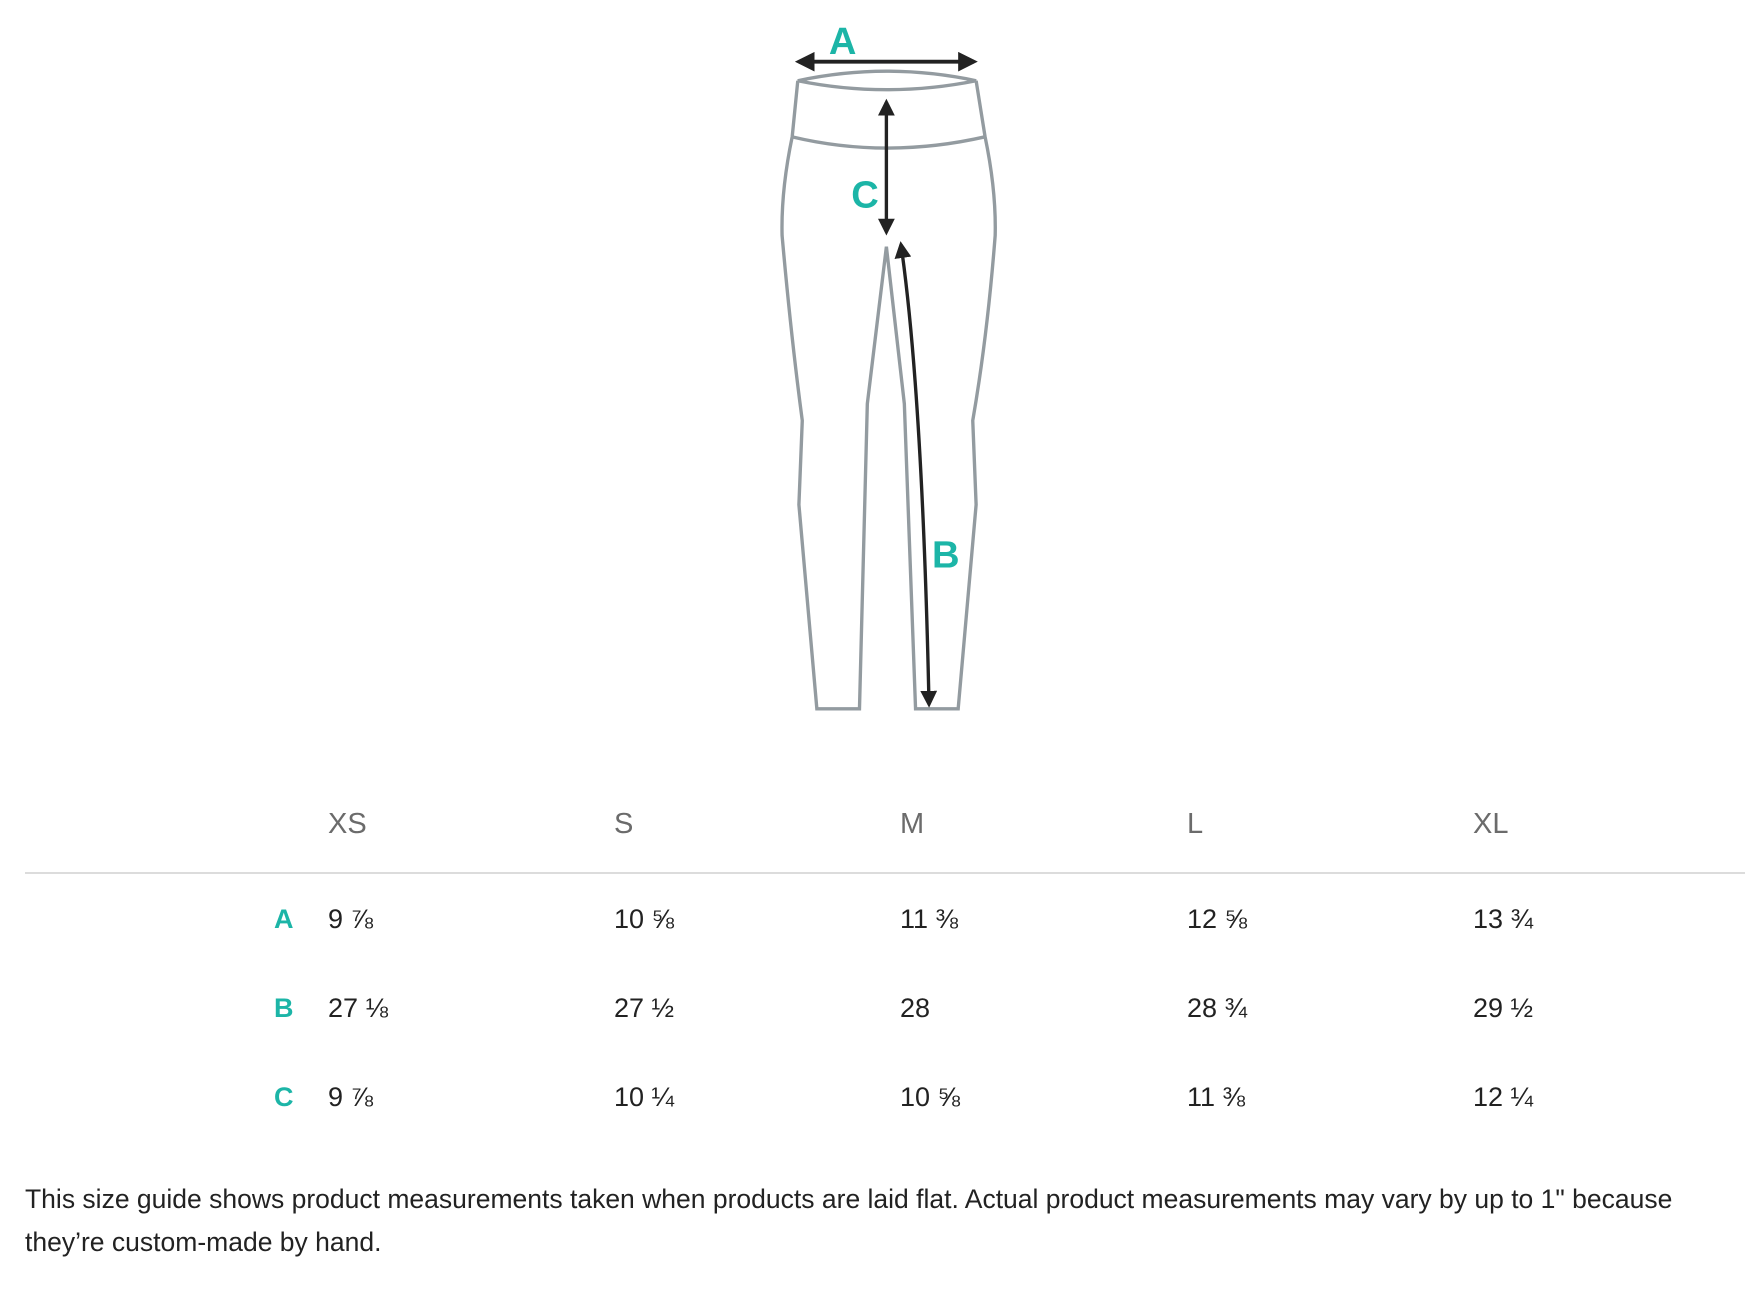 This screenshot has height=1296, width=1760. What do you see at coordinates (1491, 824) in the screenshot?
I see `size-header-xl: XL` at bounding box center [1491, 824].